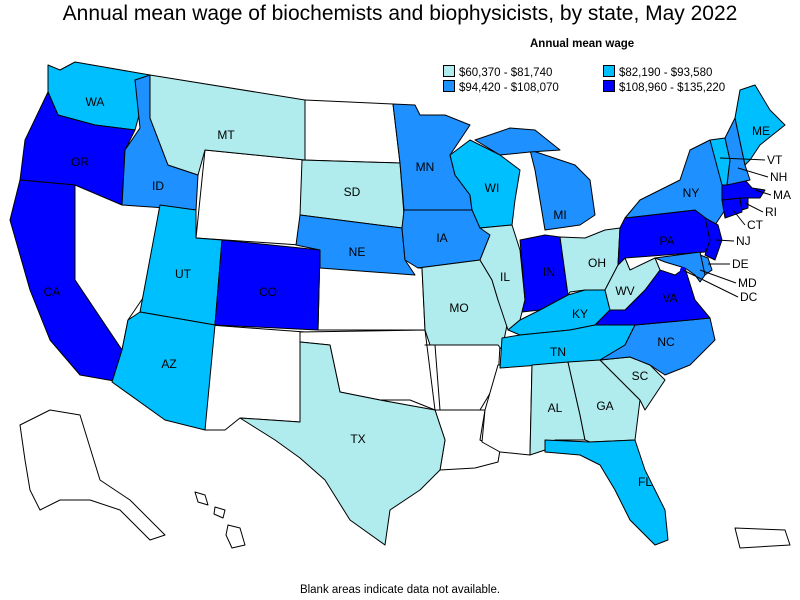 The image size is (800, 600). What do you see at coordinates (725, 240) in the screenshot?
I see `leader-nj` at bounding box center [725, 240].